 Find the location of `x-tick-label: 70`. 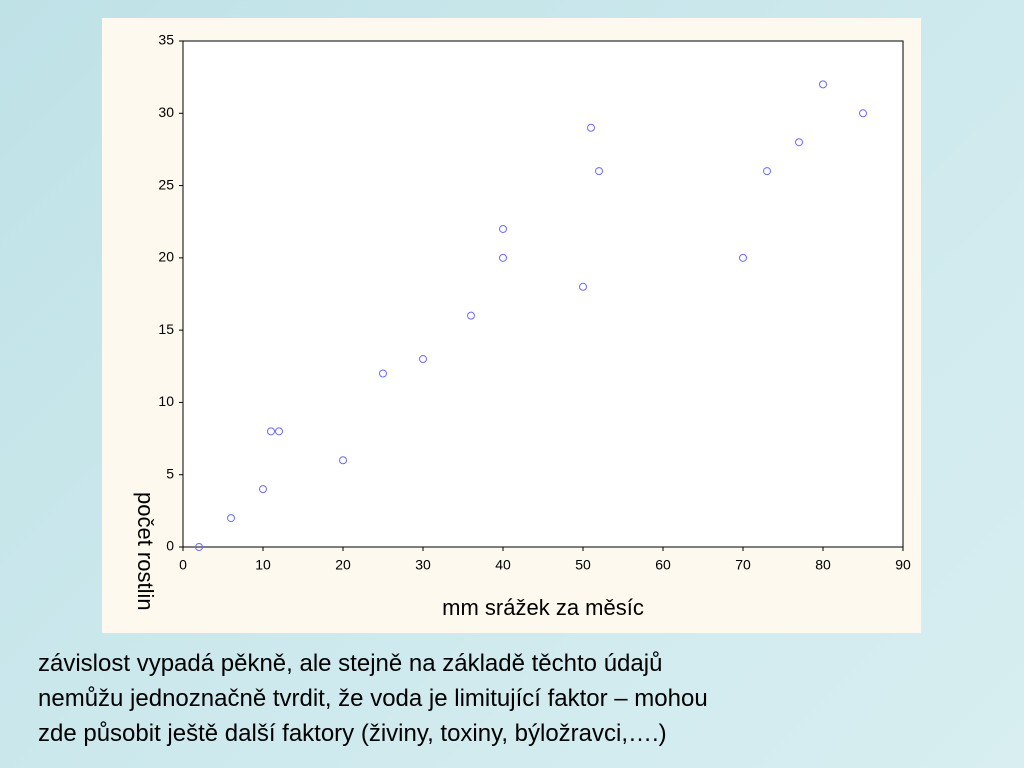

x-tick-label: 70 is located at coordinates (743, 565).